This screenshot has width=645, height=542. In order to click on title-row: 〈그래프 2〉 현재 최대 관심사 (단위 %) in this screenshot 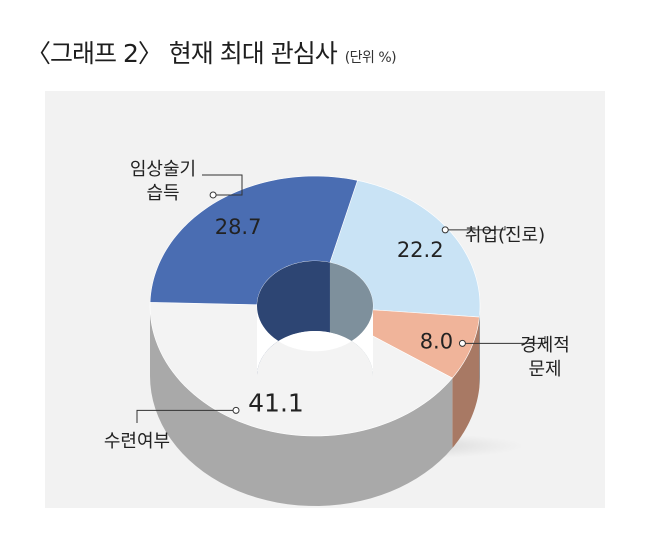, I will do `click(211, 52)`.